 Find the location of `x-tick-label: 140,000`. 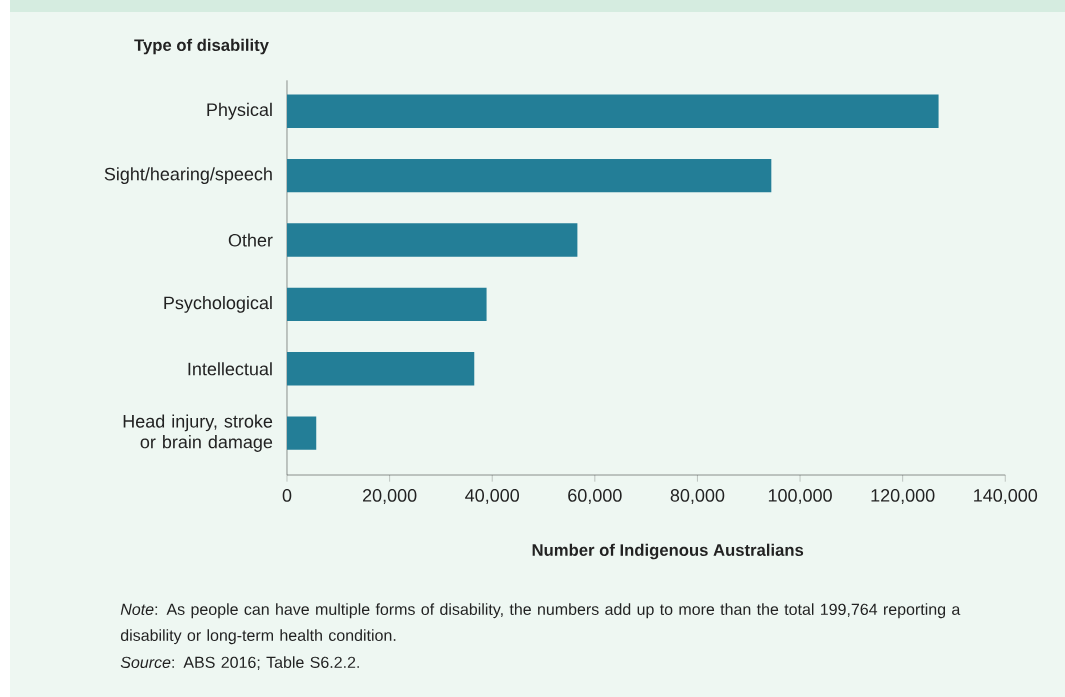

x-tick-label: 140,000 is located at coordinates (1006, 496).